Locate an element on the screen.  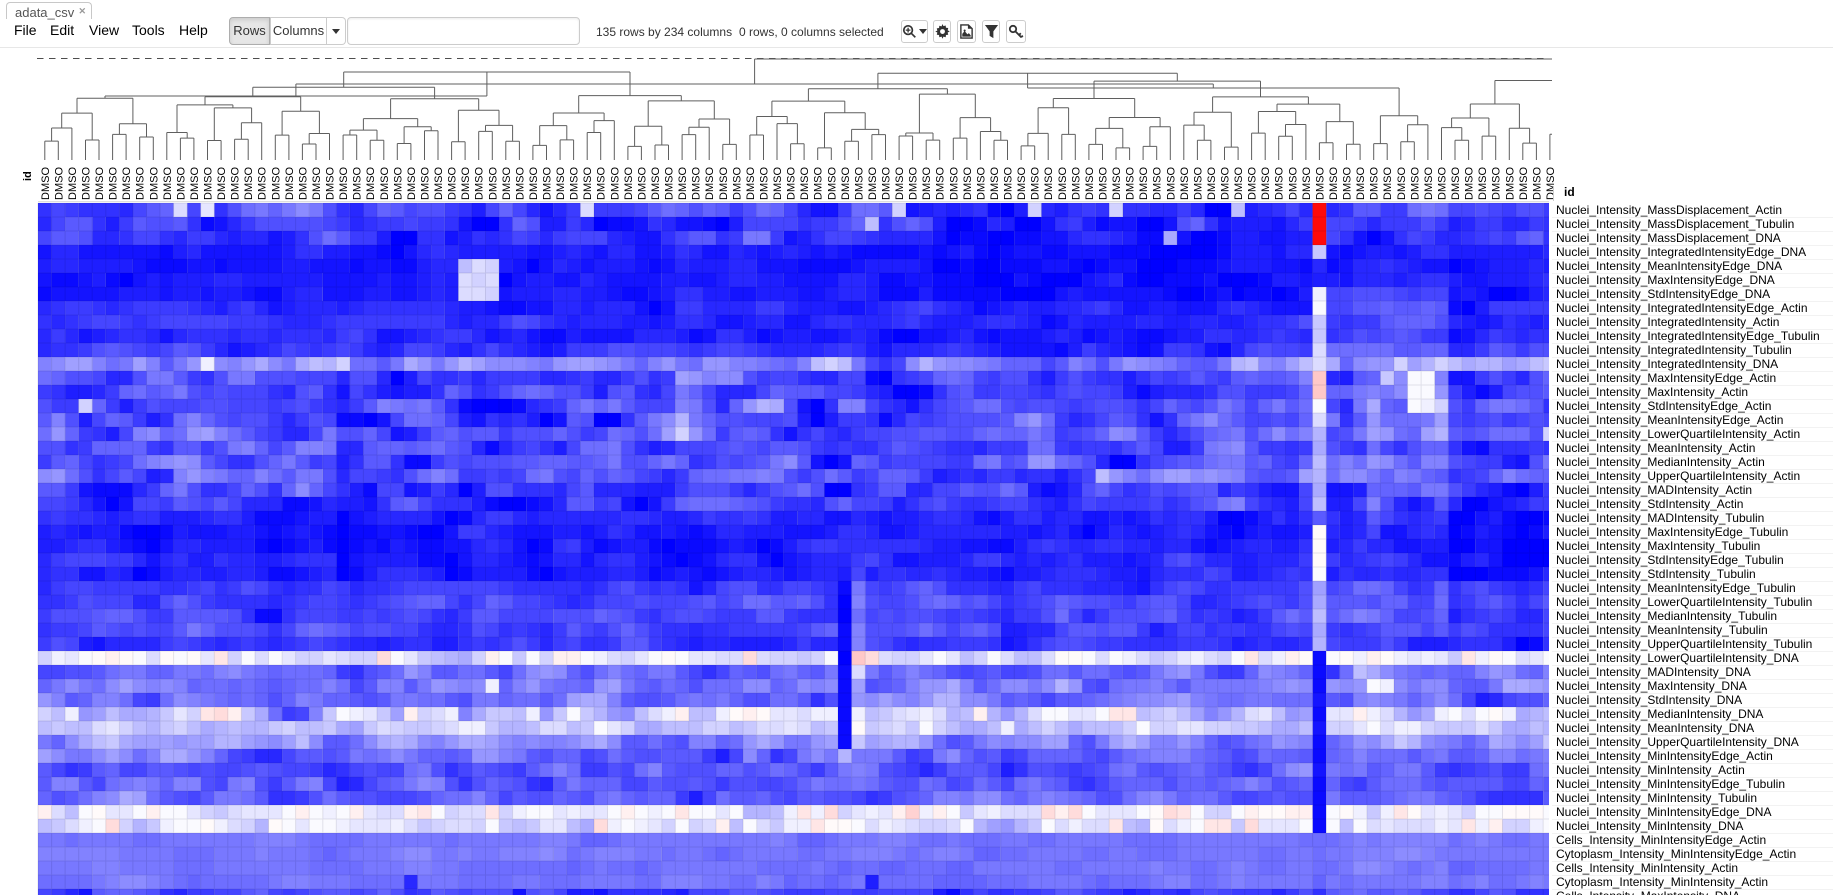
svg-text:Nuclei_Intensity_MaxIntensityE: Nuclei_Intensity_MaxIntensityEdge_Actin is located at coordinates (1666, 378).